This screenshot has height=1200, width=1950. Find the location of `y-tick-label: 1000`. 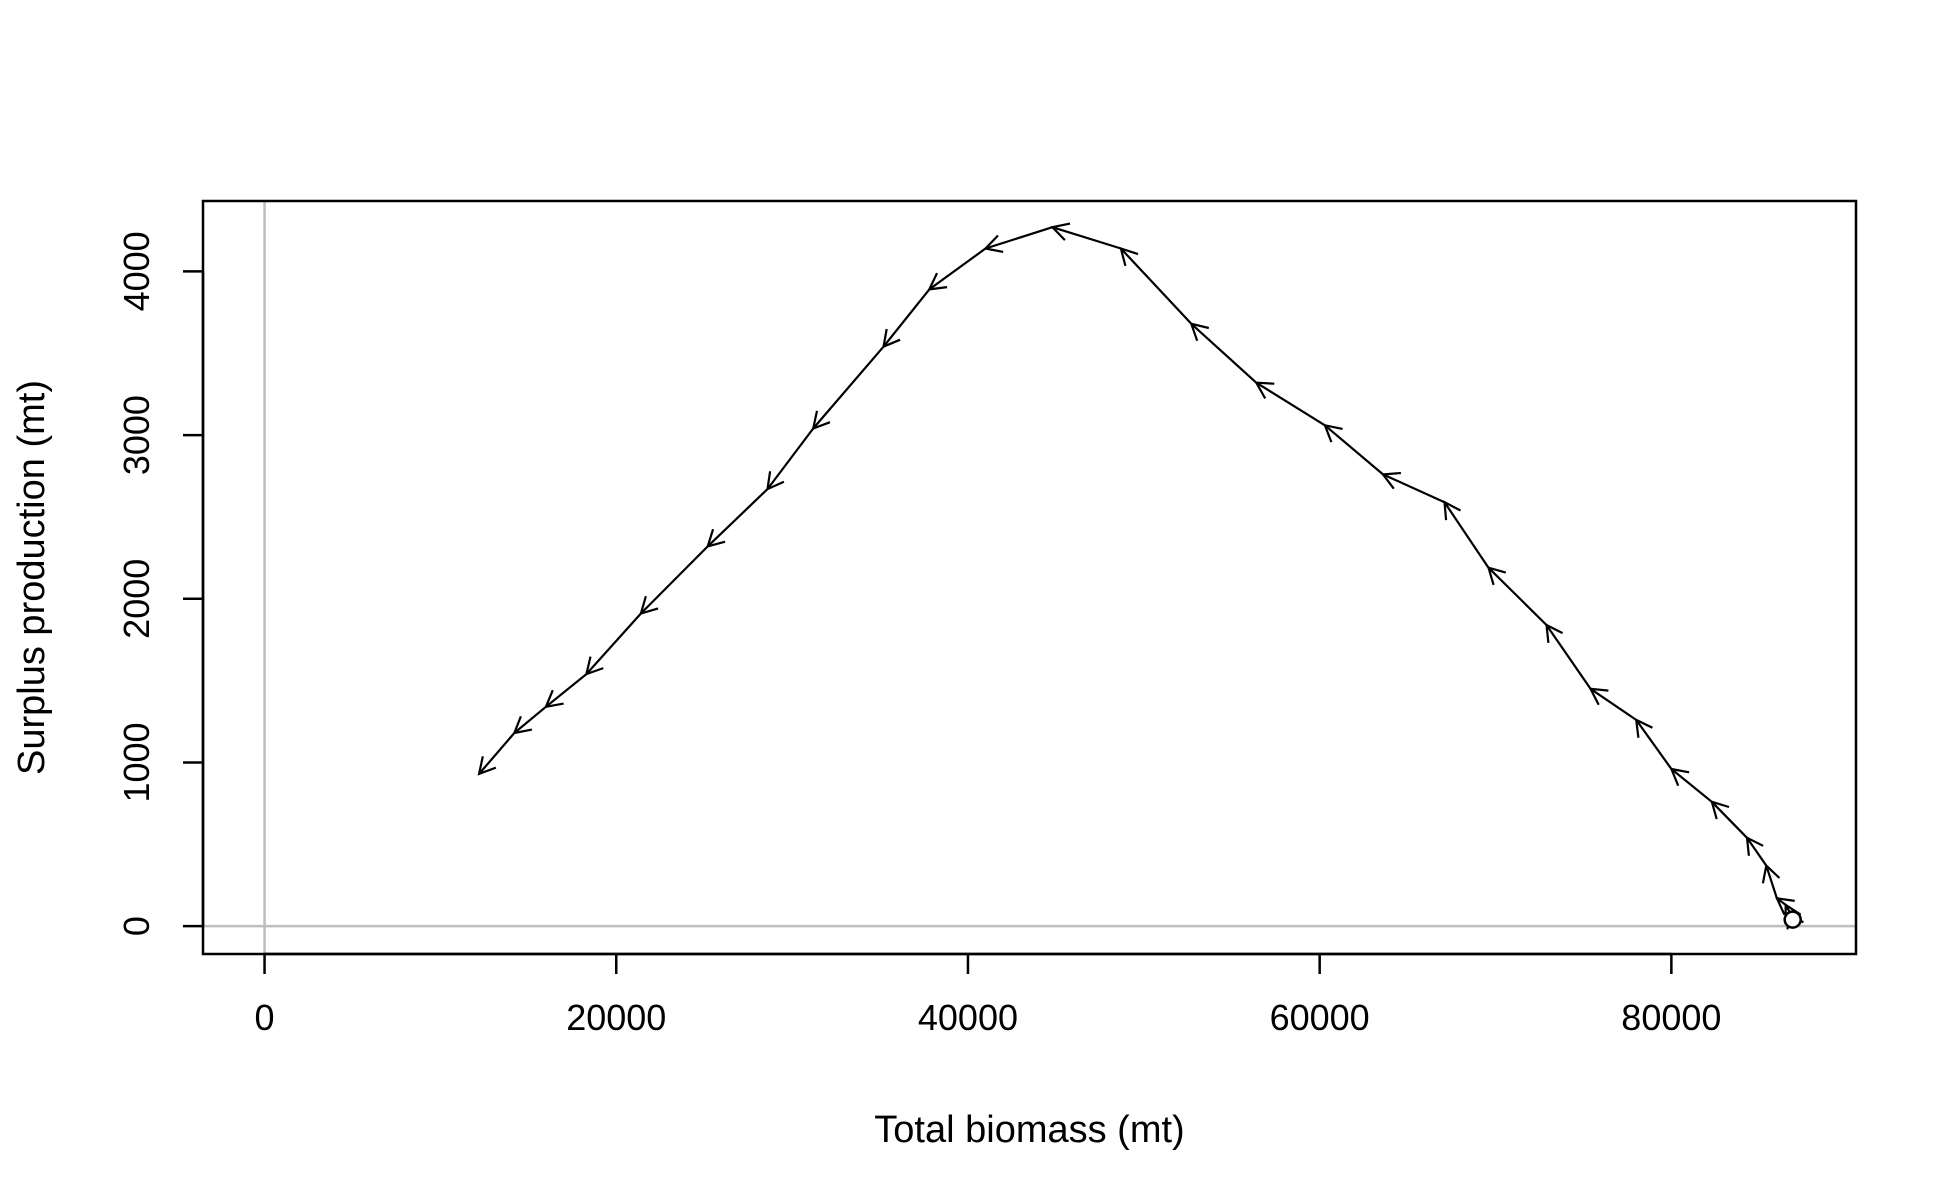

y-tick-label: 1000 is located at coordinates (136, 762).